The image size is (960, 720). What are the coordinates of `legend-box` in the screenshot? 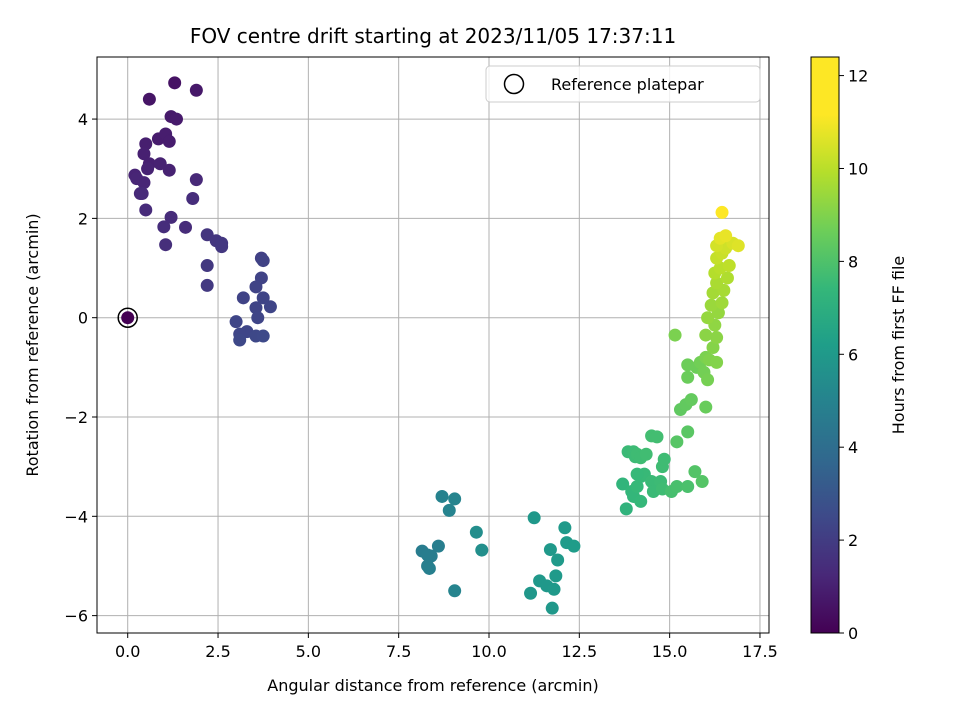 It's located at (623, 84).